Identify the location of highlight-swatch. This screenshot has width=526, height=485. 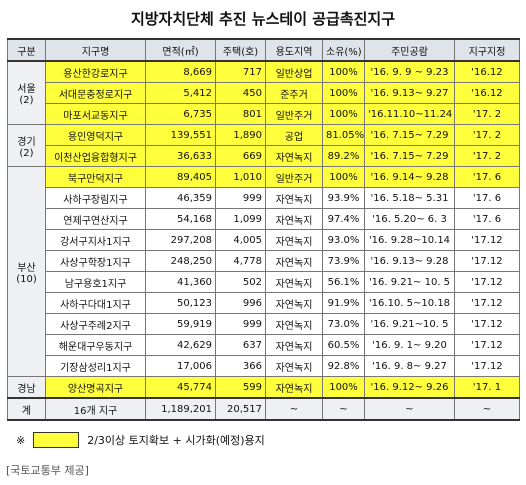
(56, 440).